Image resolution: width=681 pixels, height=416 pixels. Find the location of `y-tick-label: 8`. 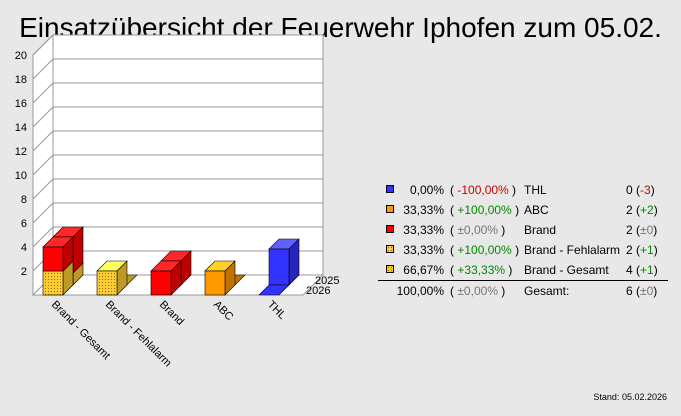

y-tick-label: 8 is located at coordinates (24, 200).